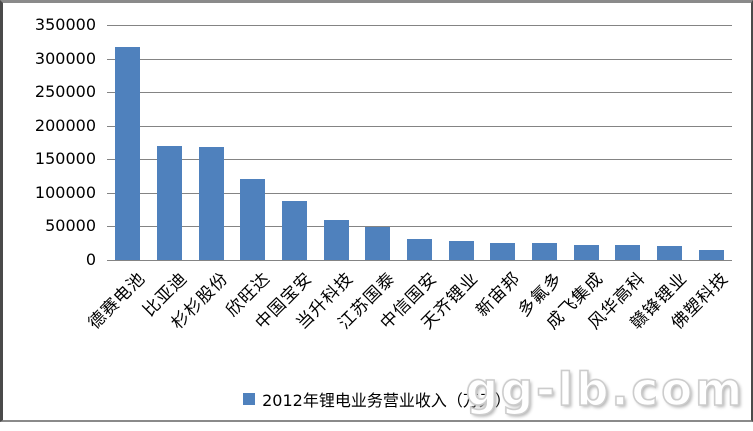  Describe the element at coordinates (65, 92) in the screenshot. I see `y-tick-label: 250000` at that location.